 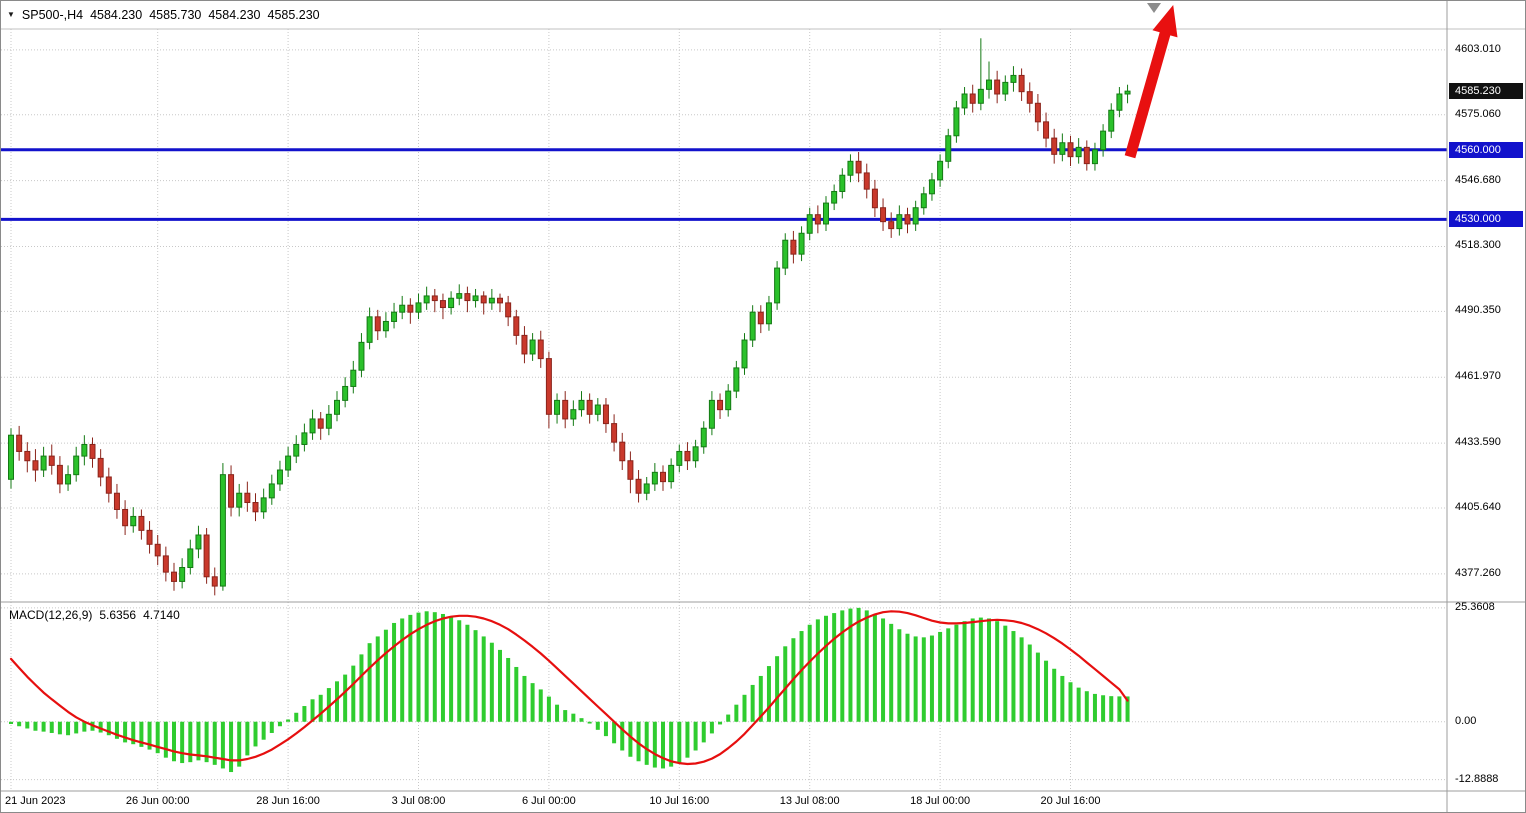 What do you see at coordinates (1466, 720) in the screenshot?
I see `macd-tick-label: 0.00` at bounding box center [1466, 720].